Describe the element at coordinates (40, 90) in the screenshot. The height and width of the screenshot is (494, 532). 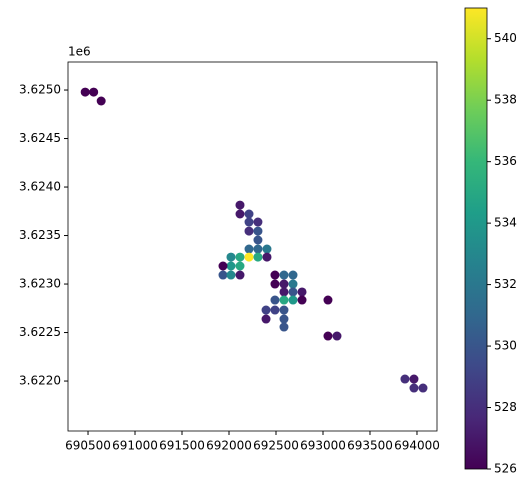
I see `y-tick-label: 3.6250` at that location.